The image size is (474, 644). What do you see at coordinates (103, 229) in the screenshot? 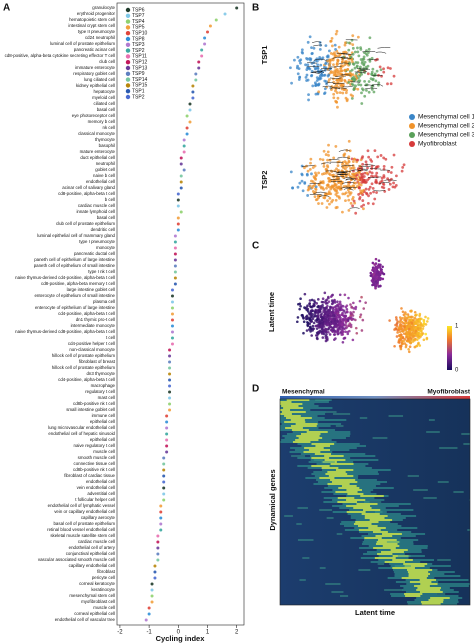
I see `category-label: dendritic cell` at bounding box center [103, 229].